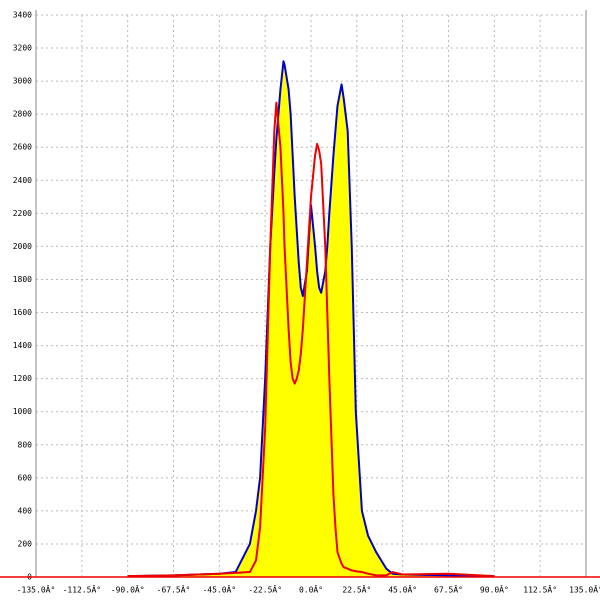 Image resolution: width=600 pixels, height=600 pixels. I want to click on x-tick-label: -22.5Â°, so click(265, 589).